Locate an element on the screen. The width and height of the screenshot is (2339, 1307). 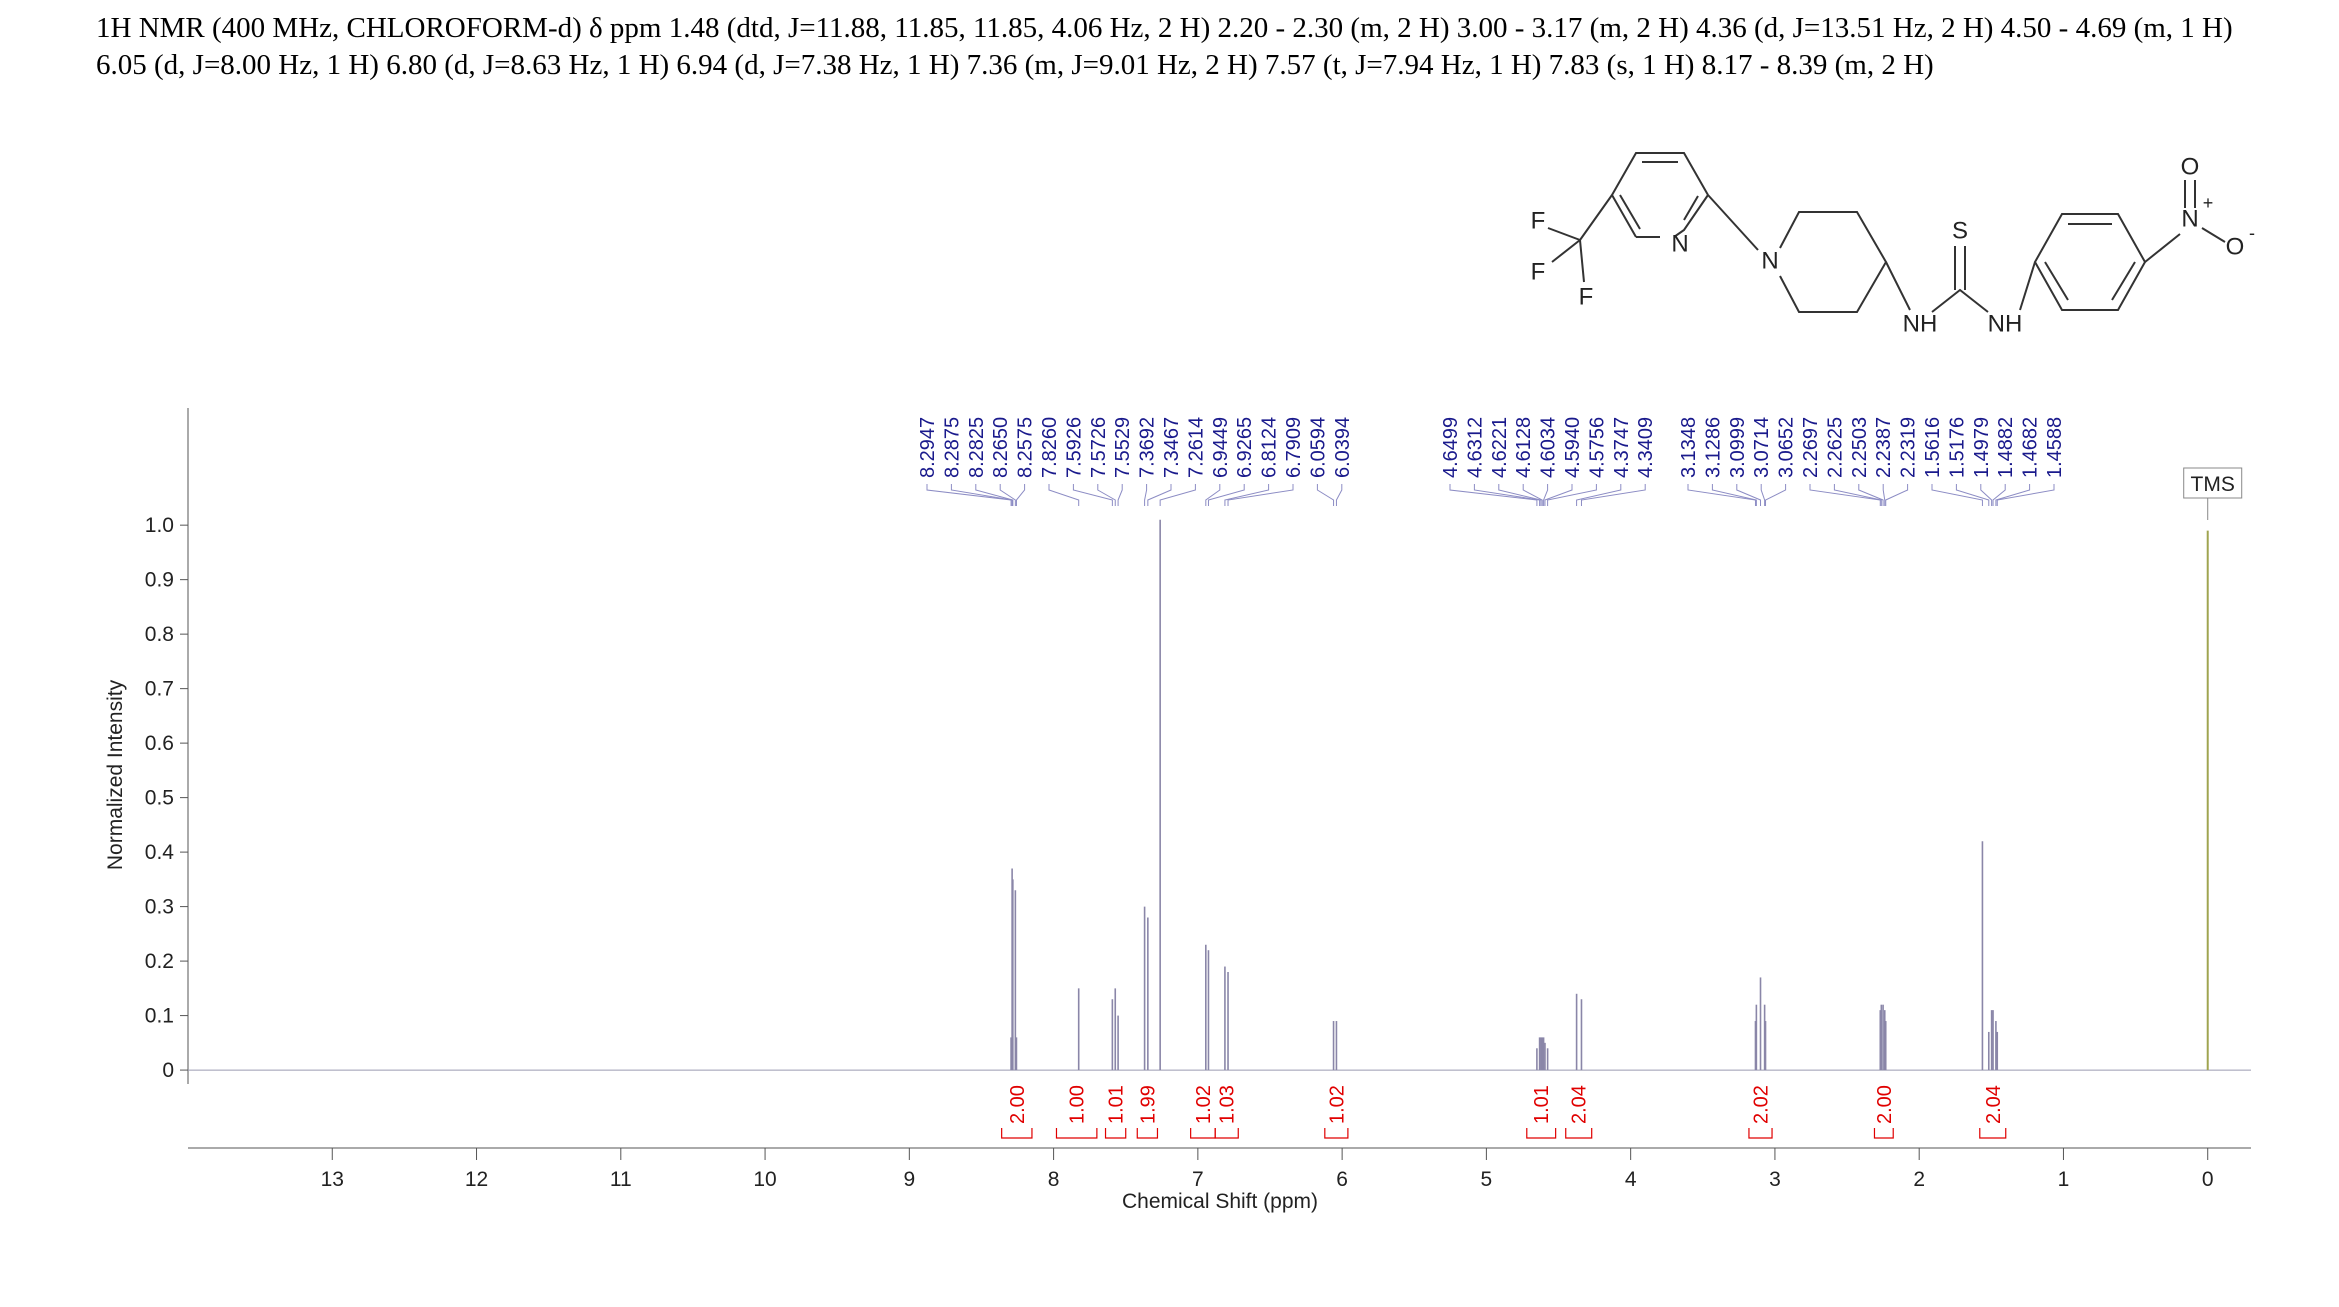
peak-label: 4.6499 is located at coordinates (1451, 447).